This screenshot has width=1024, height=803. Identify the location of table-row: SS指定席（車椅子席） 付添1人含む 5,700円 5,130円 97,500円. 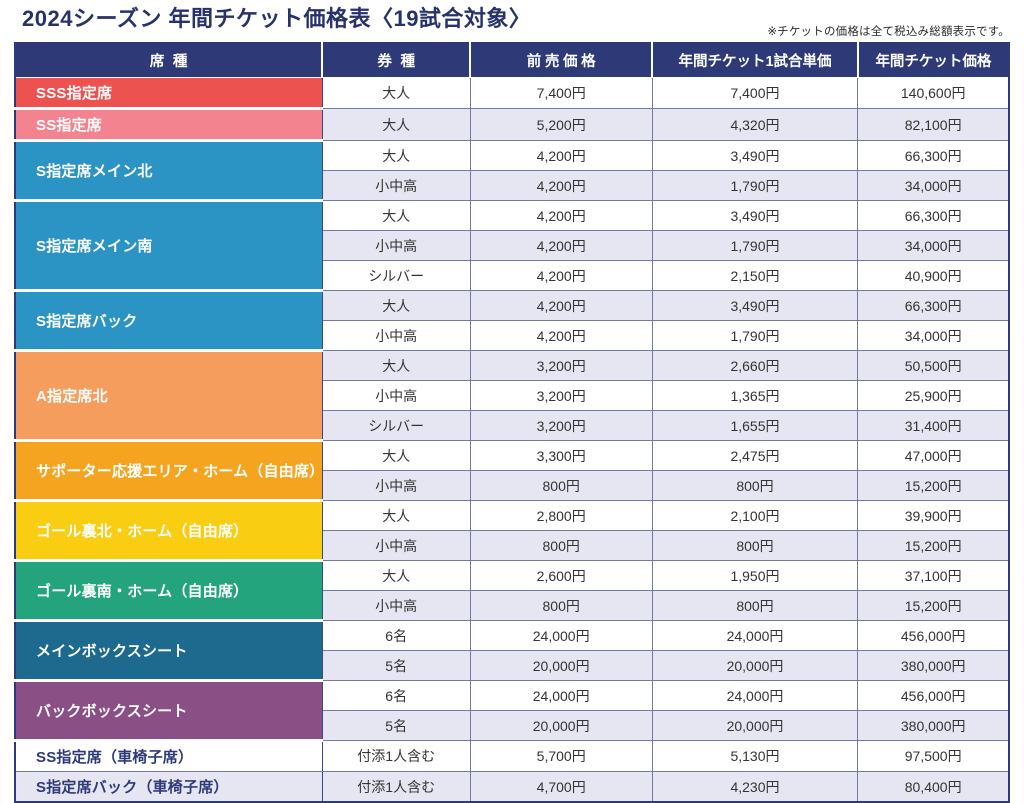
(512, 756).